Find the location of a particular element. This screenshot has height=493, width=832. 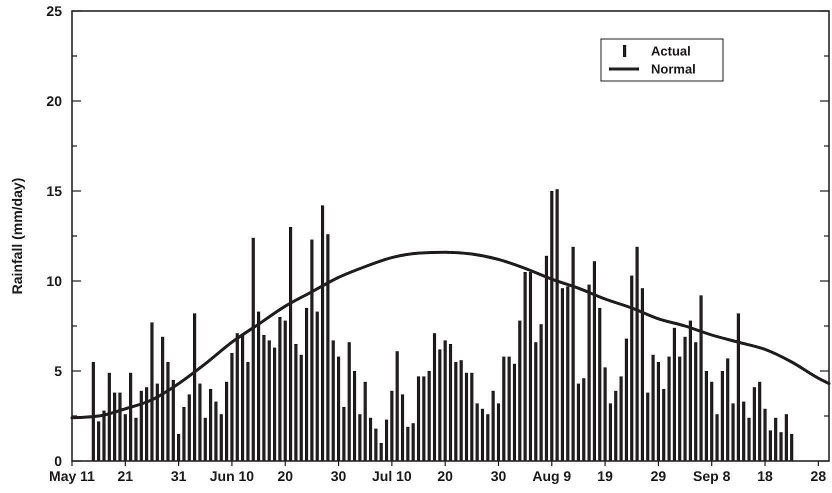

x-tick-label: Aug 9 is located at coordinates (552, 476).